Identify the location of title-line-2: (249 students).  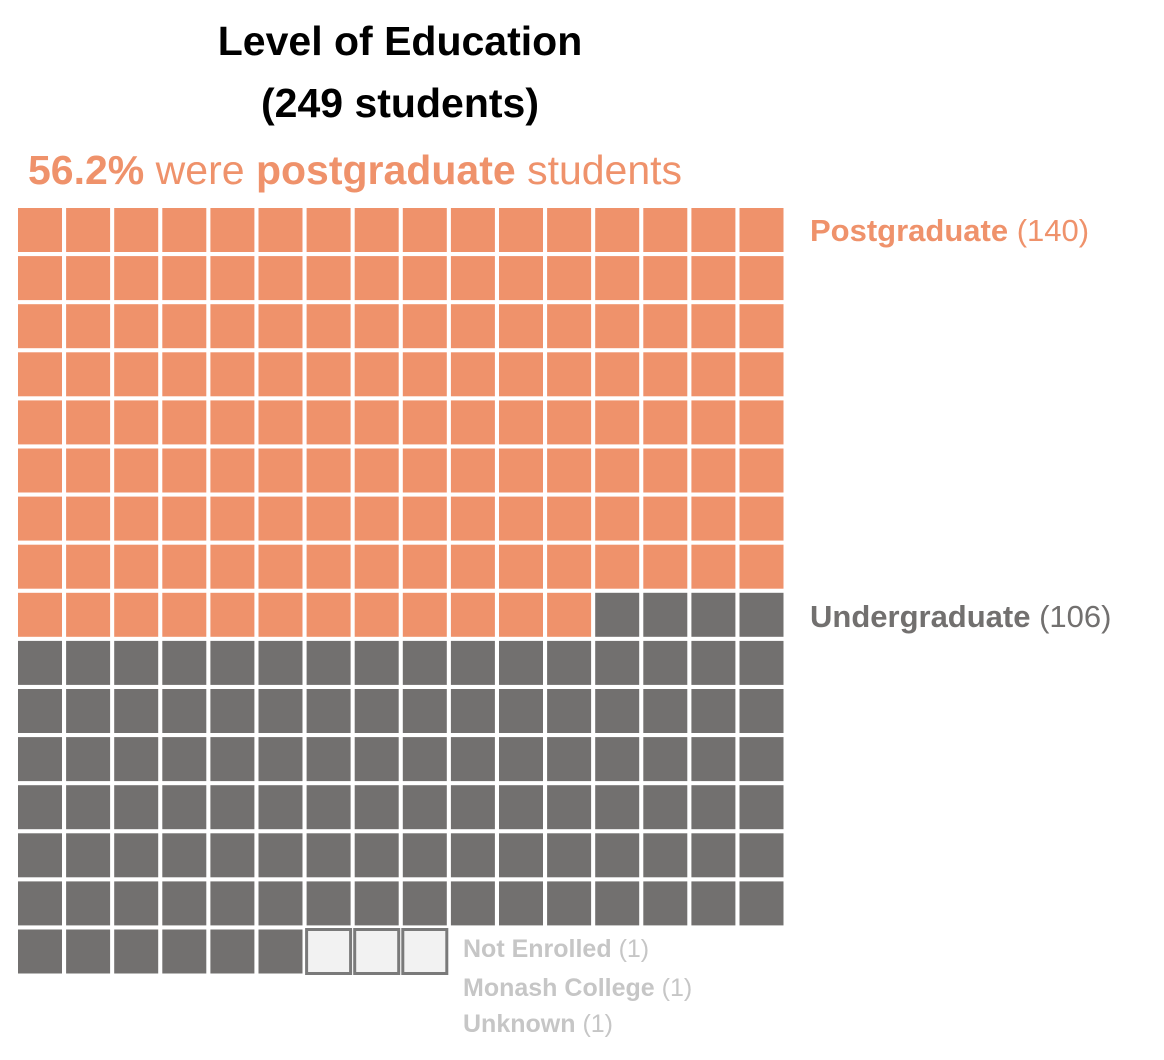
(400, 103).